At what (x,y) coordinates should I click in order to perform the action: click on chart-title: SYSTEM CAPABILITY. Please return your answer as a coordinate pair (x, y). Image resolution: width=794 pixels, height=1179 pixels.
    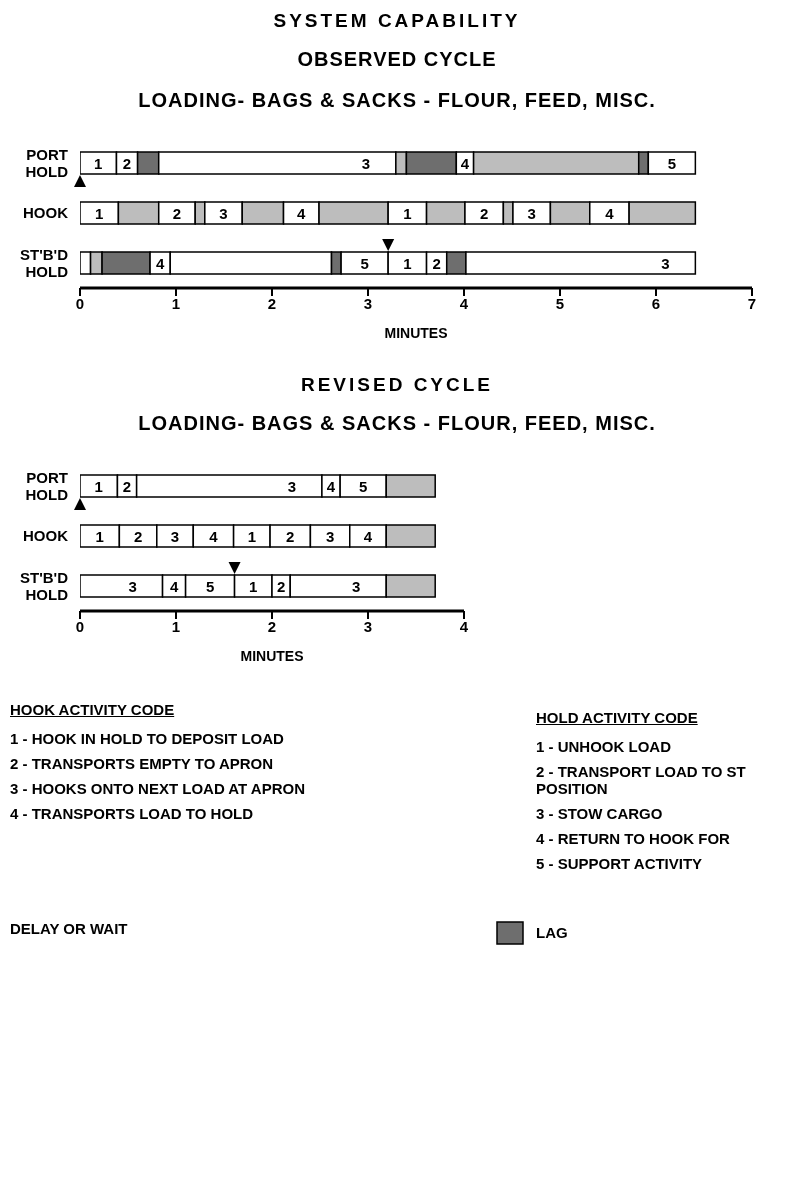
    Looking at the image, I should click on (397, 21).